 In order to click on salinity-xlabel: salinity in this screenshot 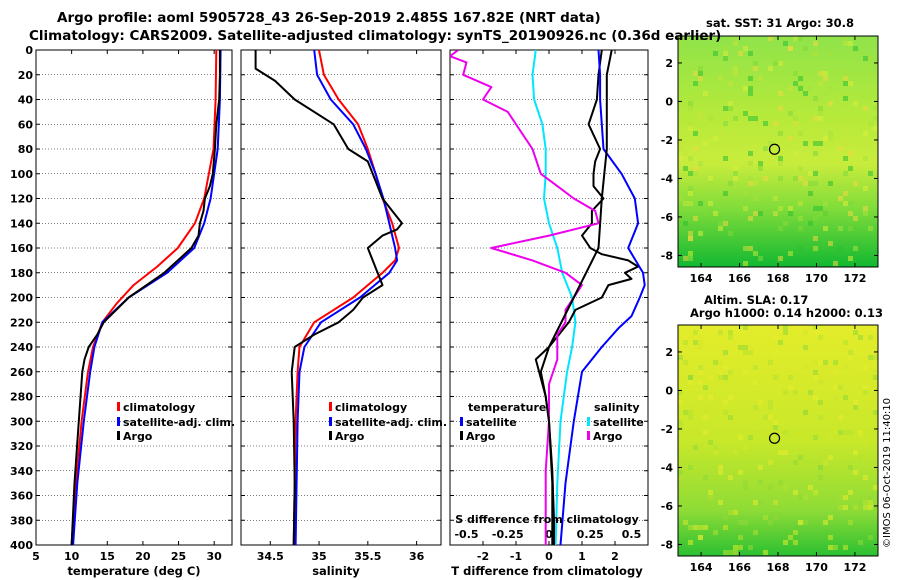, I will do `click(336, 571)`.